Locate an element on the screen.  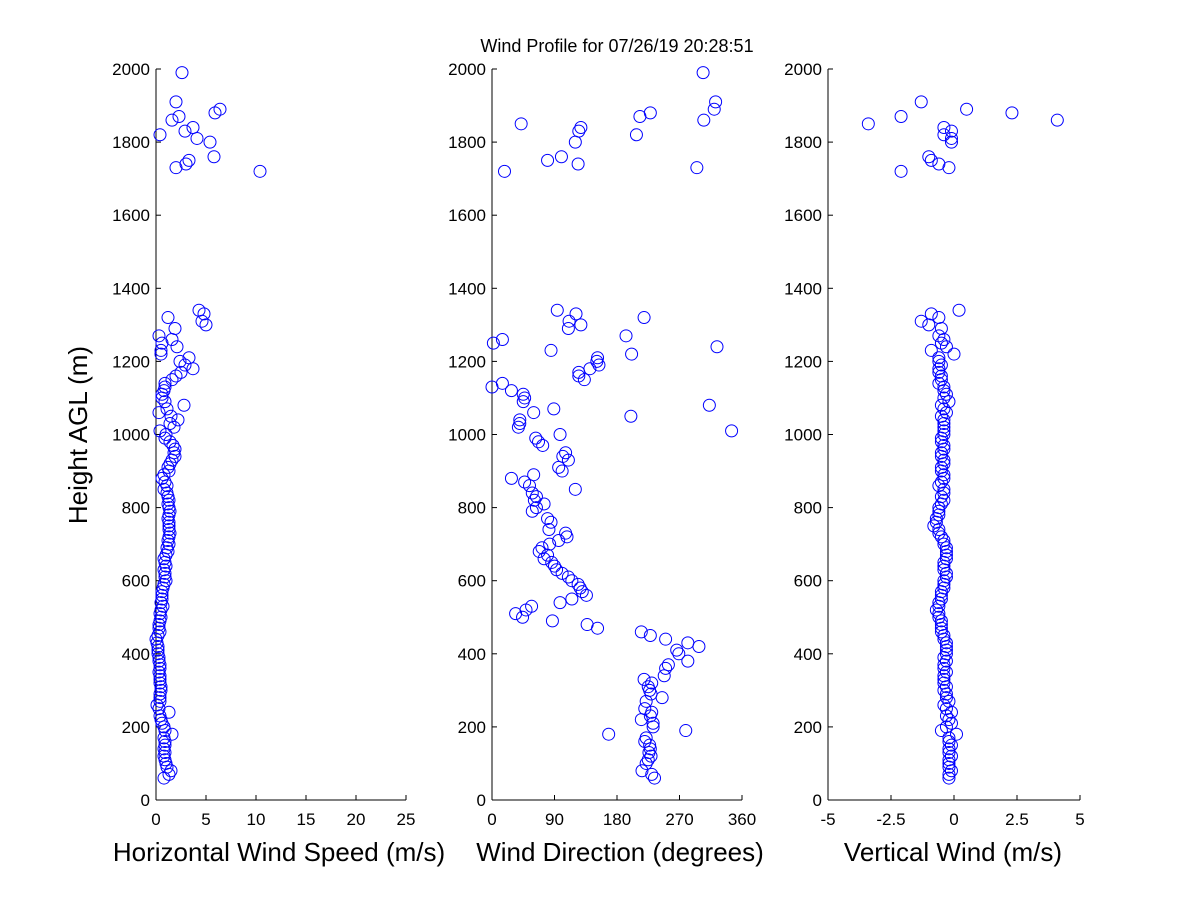
y-tick-label: 1000 is located at coordinates (803, 435).